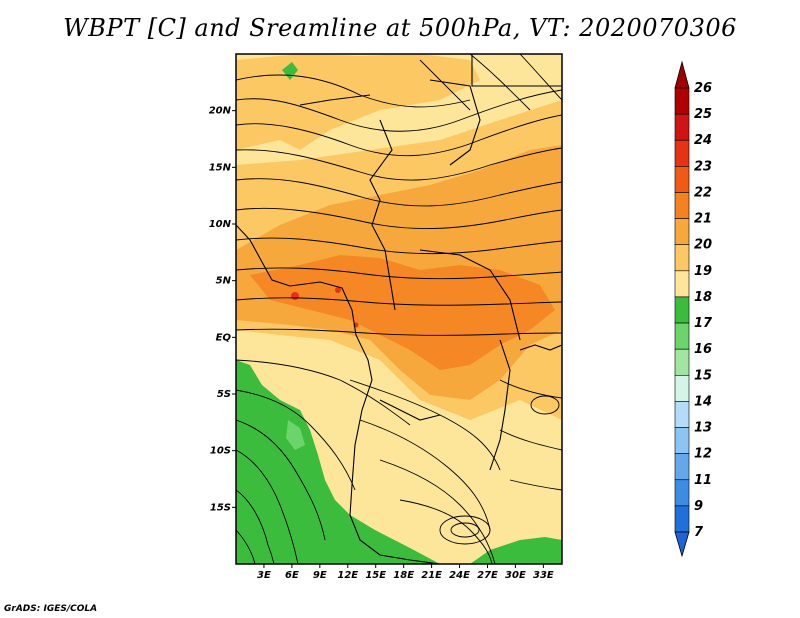 The width and height of the screenshot is (800, 618). I want to click on lat-tick-label: 5N, so click(224, 281).